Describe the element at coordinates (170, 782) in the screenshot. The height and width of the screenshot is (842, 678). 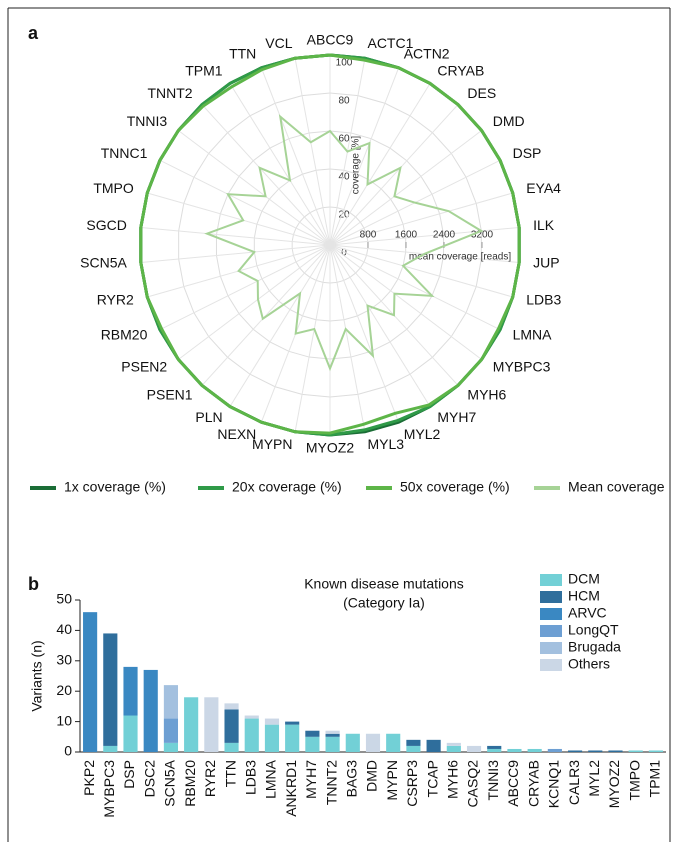
I see `x-tick-label: SCN5A` at that location.